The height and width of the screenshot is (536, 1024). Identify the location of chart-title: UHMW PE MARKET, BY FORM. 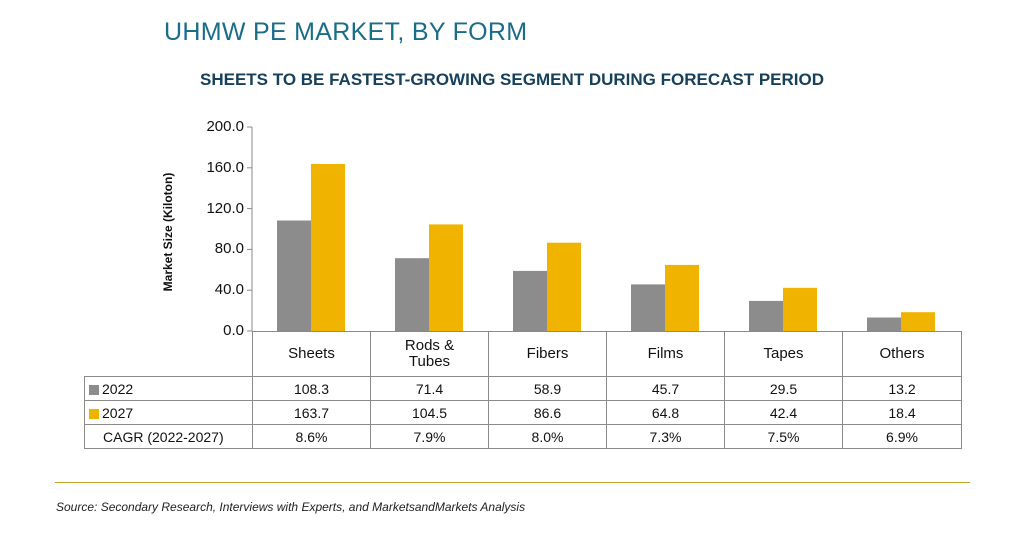
(346, 32).